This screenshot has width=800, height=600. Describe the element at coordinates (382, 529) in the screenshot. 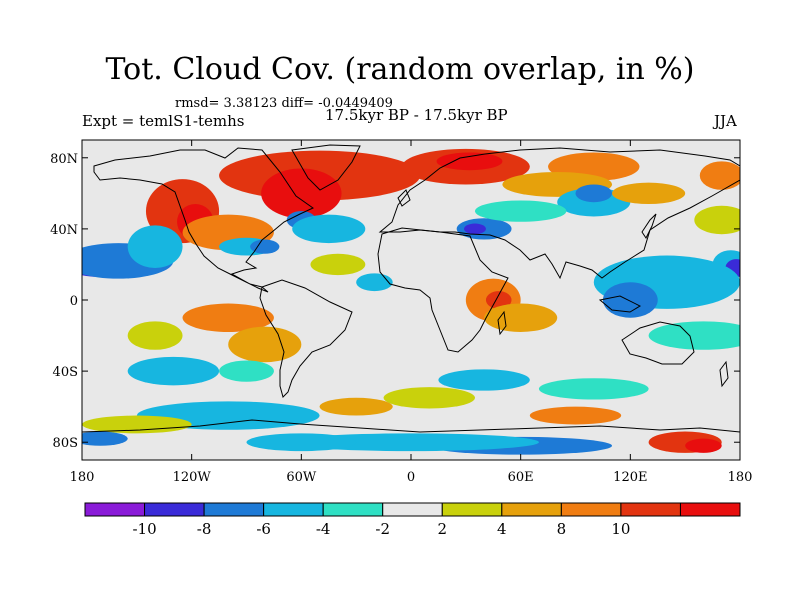

I see `colorbar-label: -2` at that location.